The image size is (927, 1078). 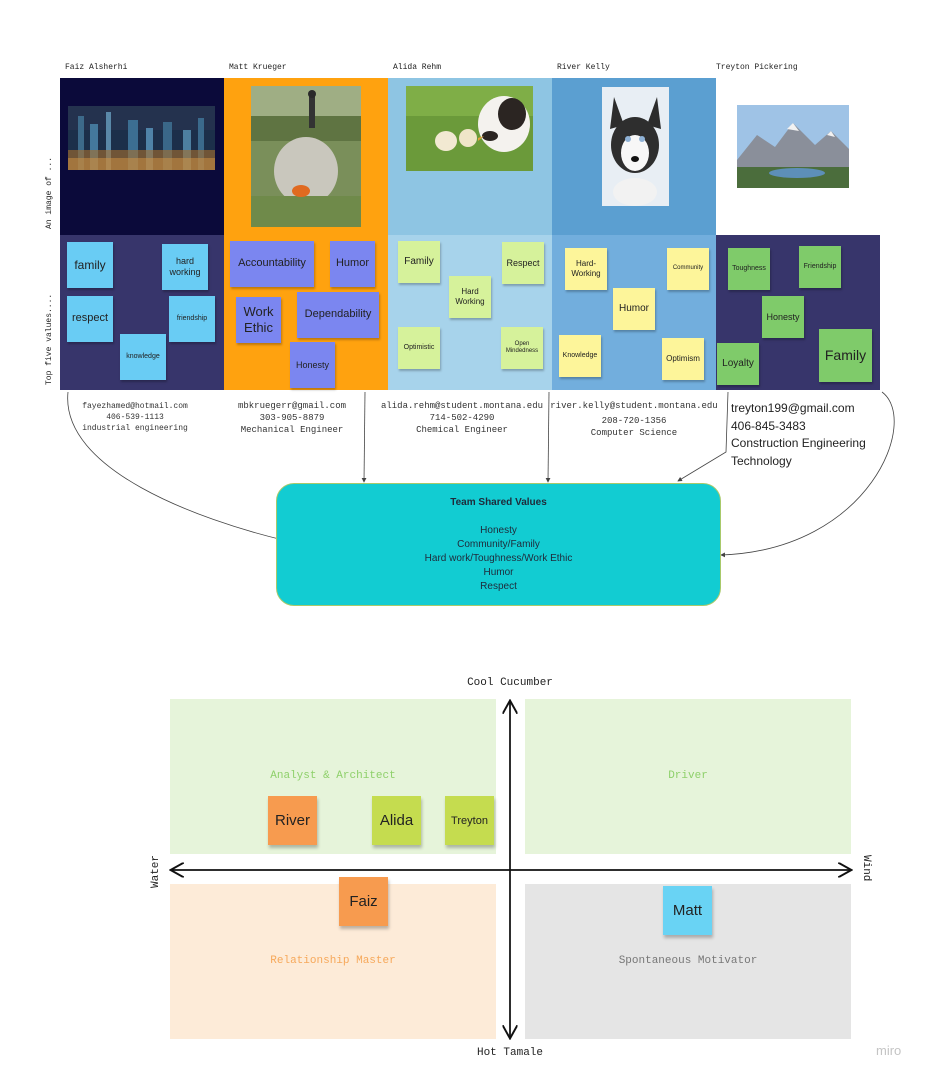 I want to click on image-cell-treyton, so click(x=798, y=156).